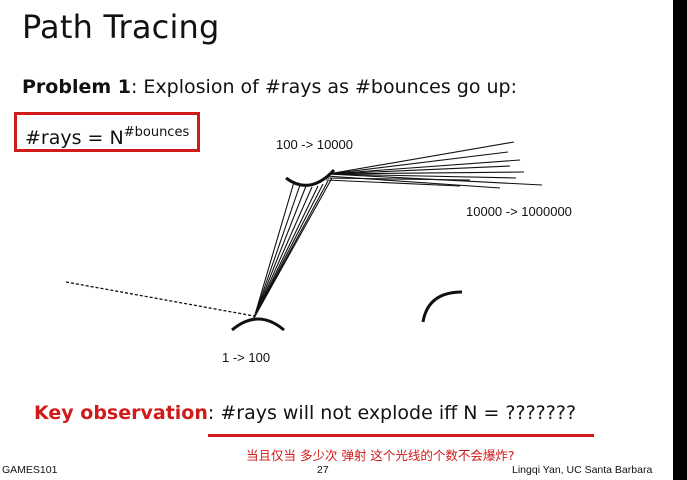 This screenshot has width=687, height=480. What do you see at coordinates (324, 87) in the screenshot?
I see `problem-text: : Explosion of #rays as #bounces go up:` at bounding box center [324, 87].